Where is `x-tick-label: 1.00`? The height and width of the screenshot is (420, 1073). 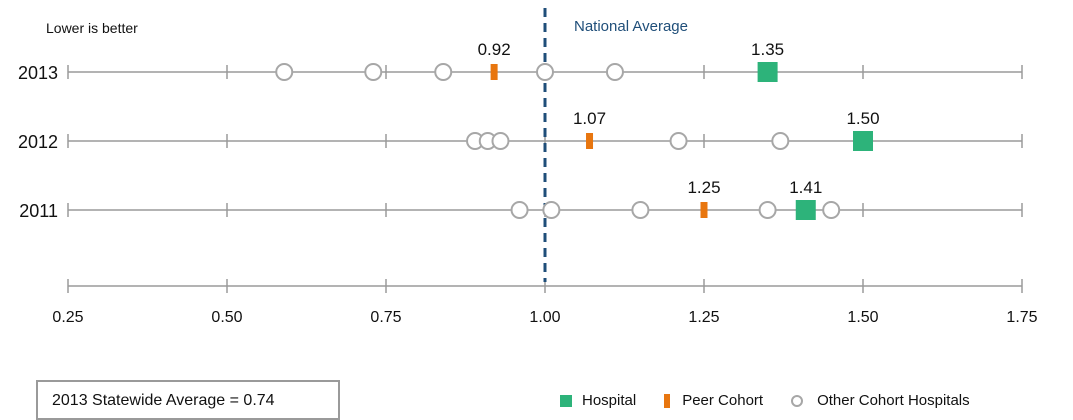
x-tick-label: 1.00 is located at coordinates (544, 317).